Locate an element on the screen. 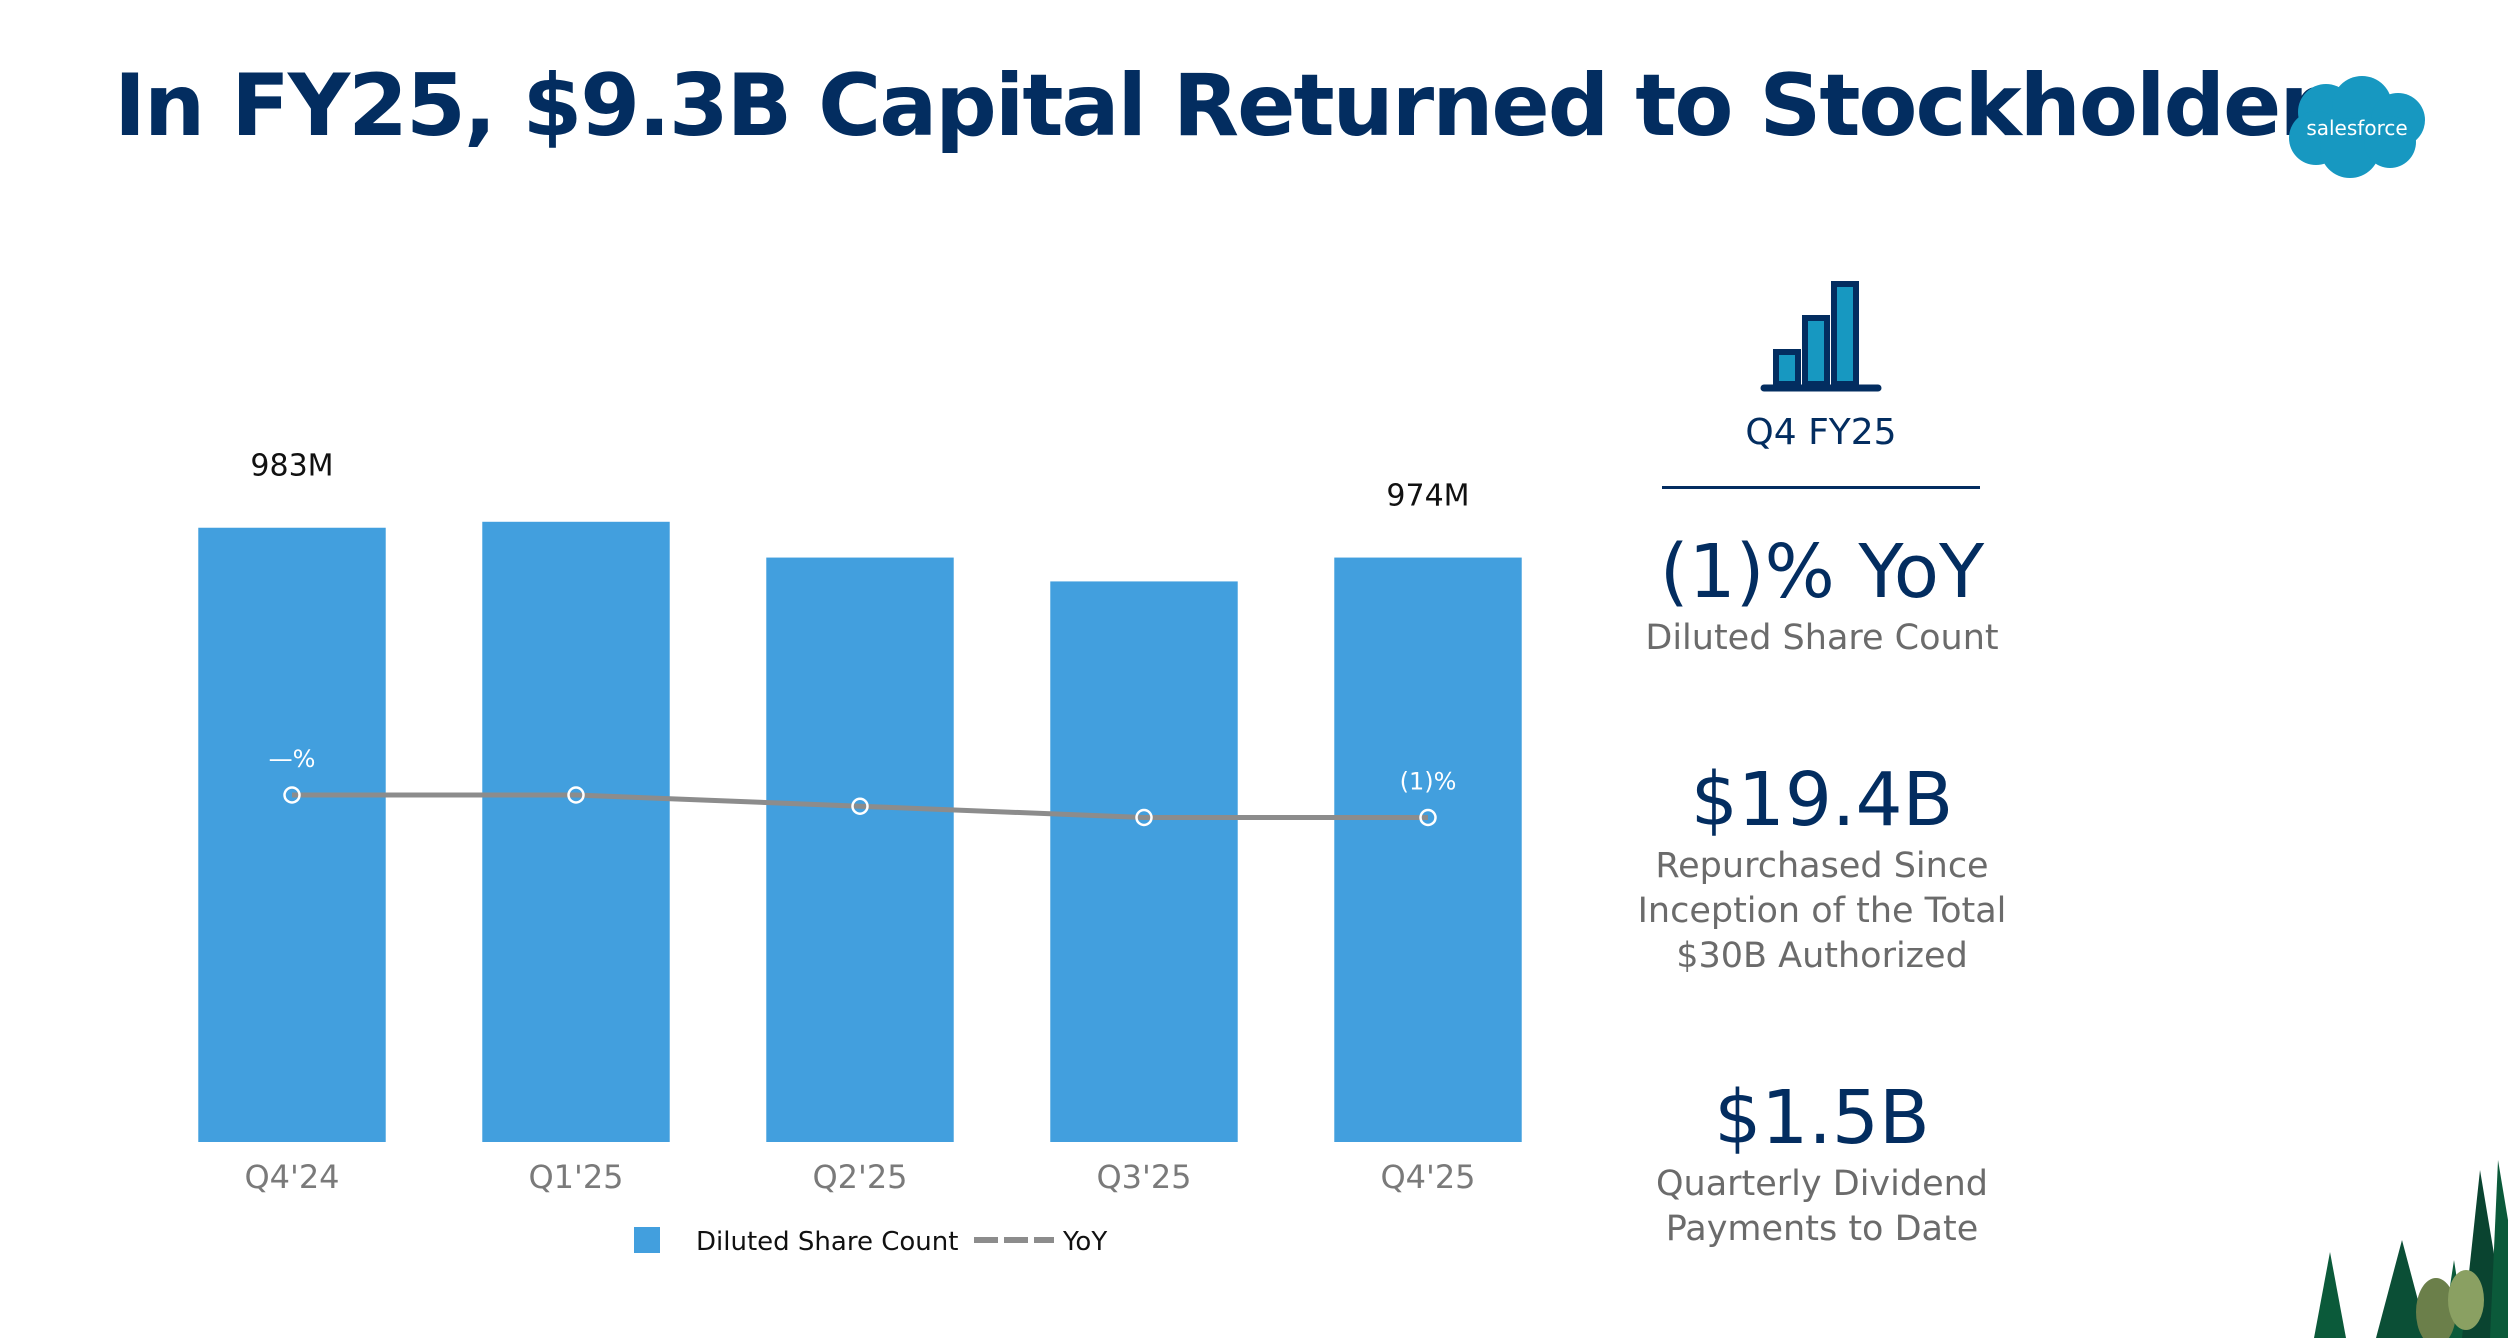 This screenshot has width=2508, height=1338. bar-label-4: 974M is located at coordinates (1427, 496).